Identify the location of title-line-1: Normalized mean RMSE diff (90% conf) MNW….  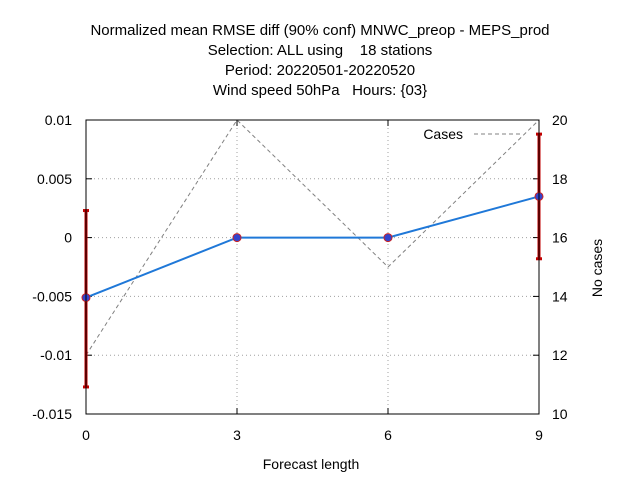
(319, 30).